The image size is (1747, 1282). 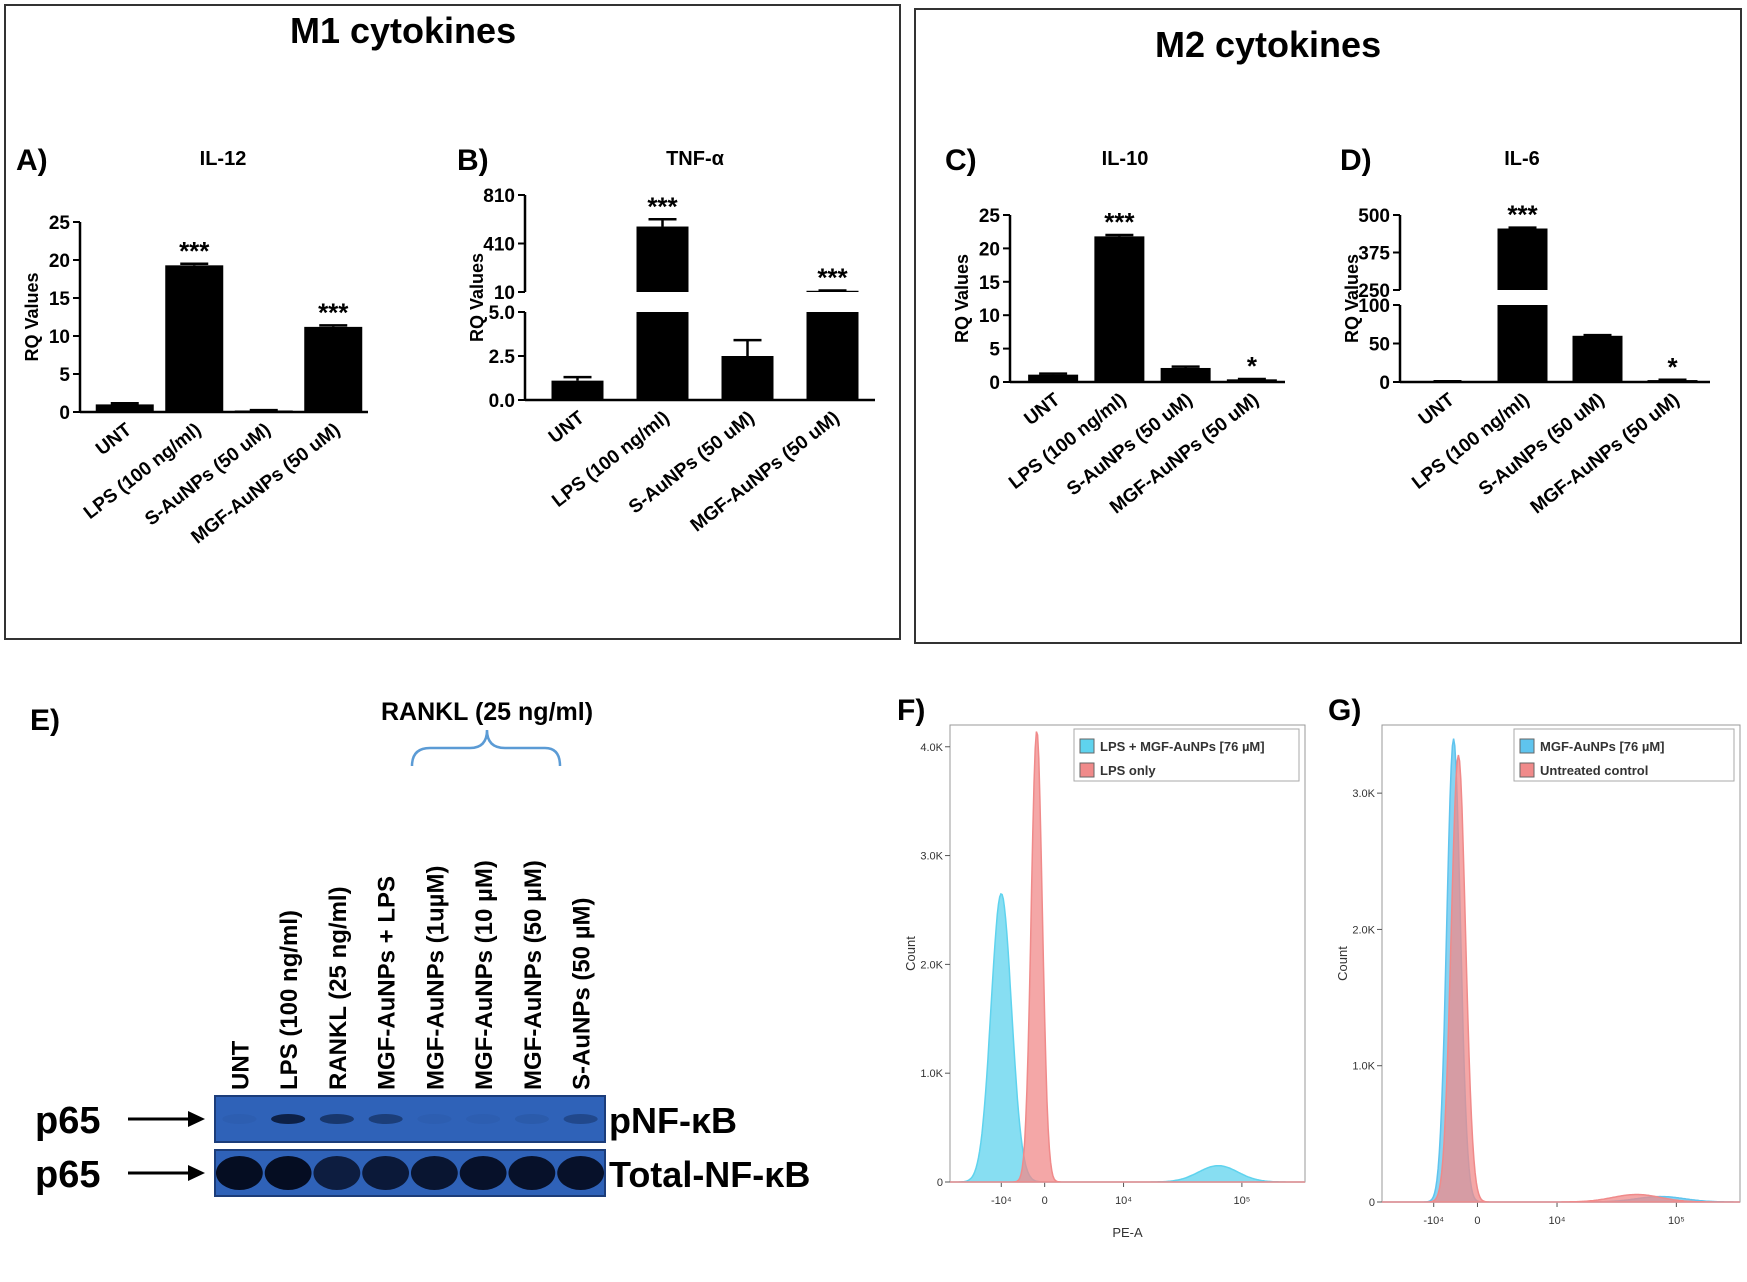 I want to click on blot-left-label: p65, so click(x=67, y=1175).